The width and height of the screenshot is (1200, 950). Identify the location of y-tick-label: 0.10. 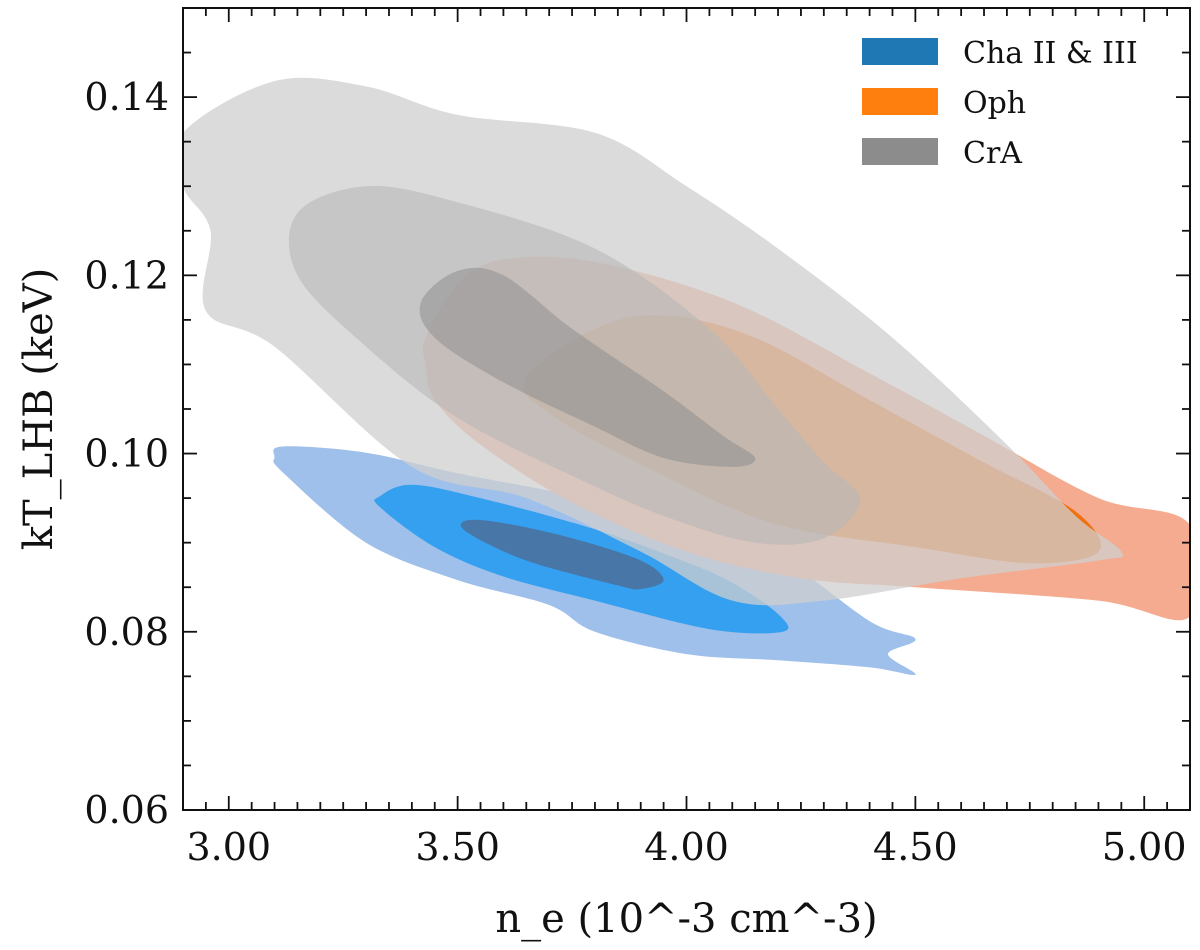
(126, 454).